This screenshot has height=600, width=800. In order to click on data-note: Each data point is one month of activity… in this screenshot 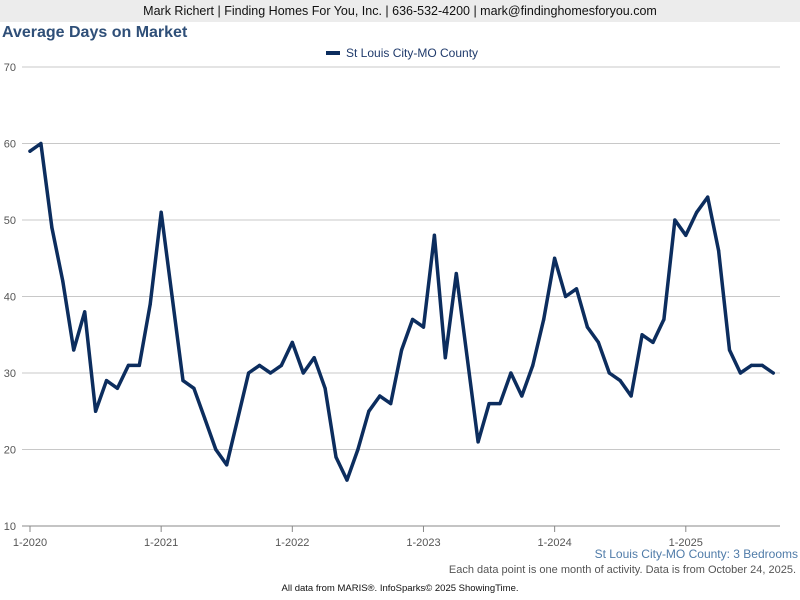, I will do `click(622, 570)`.